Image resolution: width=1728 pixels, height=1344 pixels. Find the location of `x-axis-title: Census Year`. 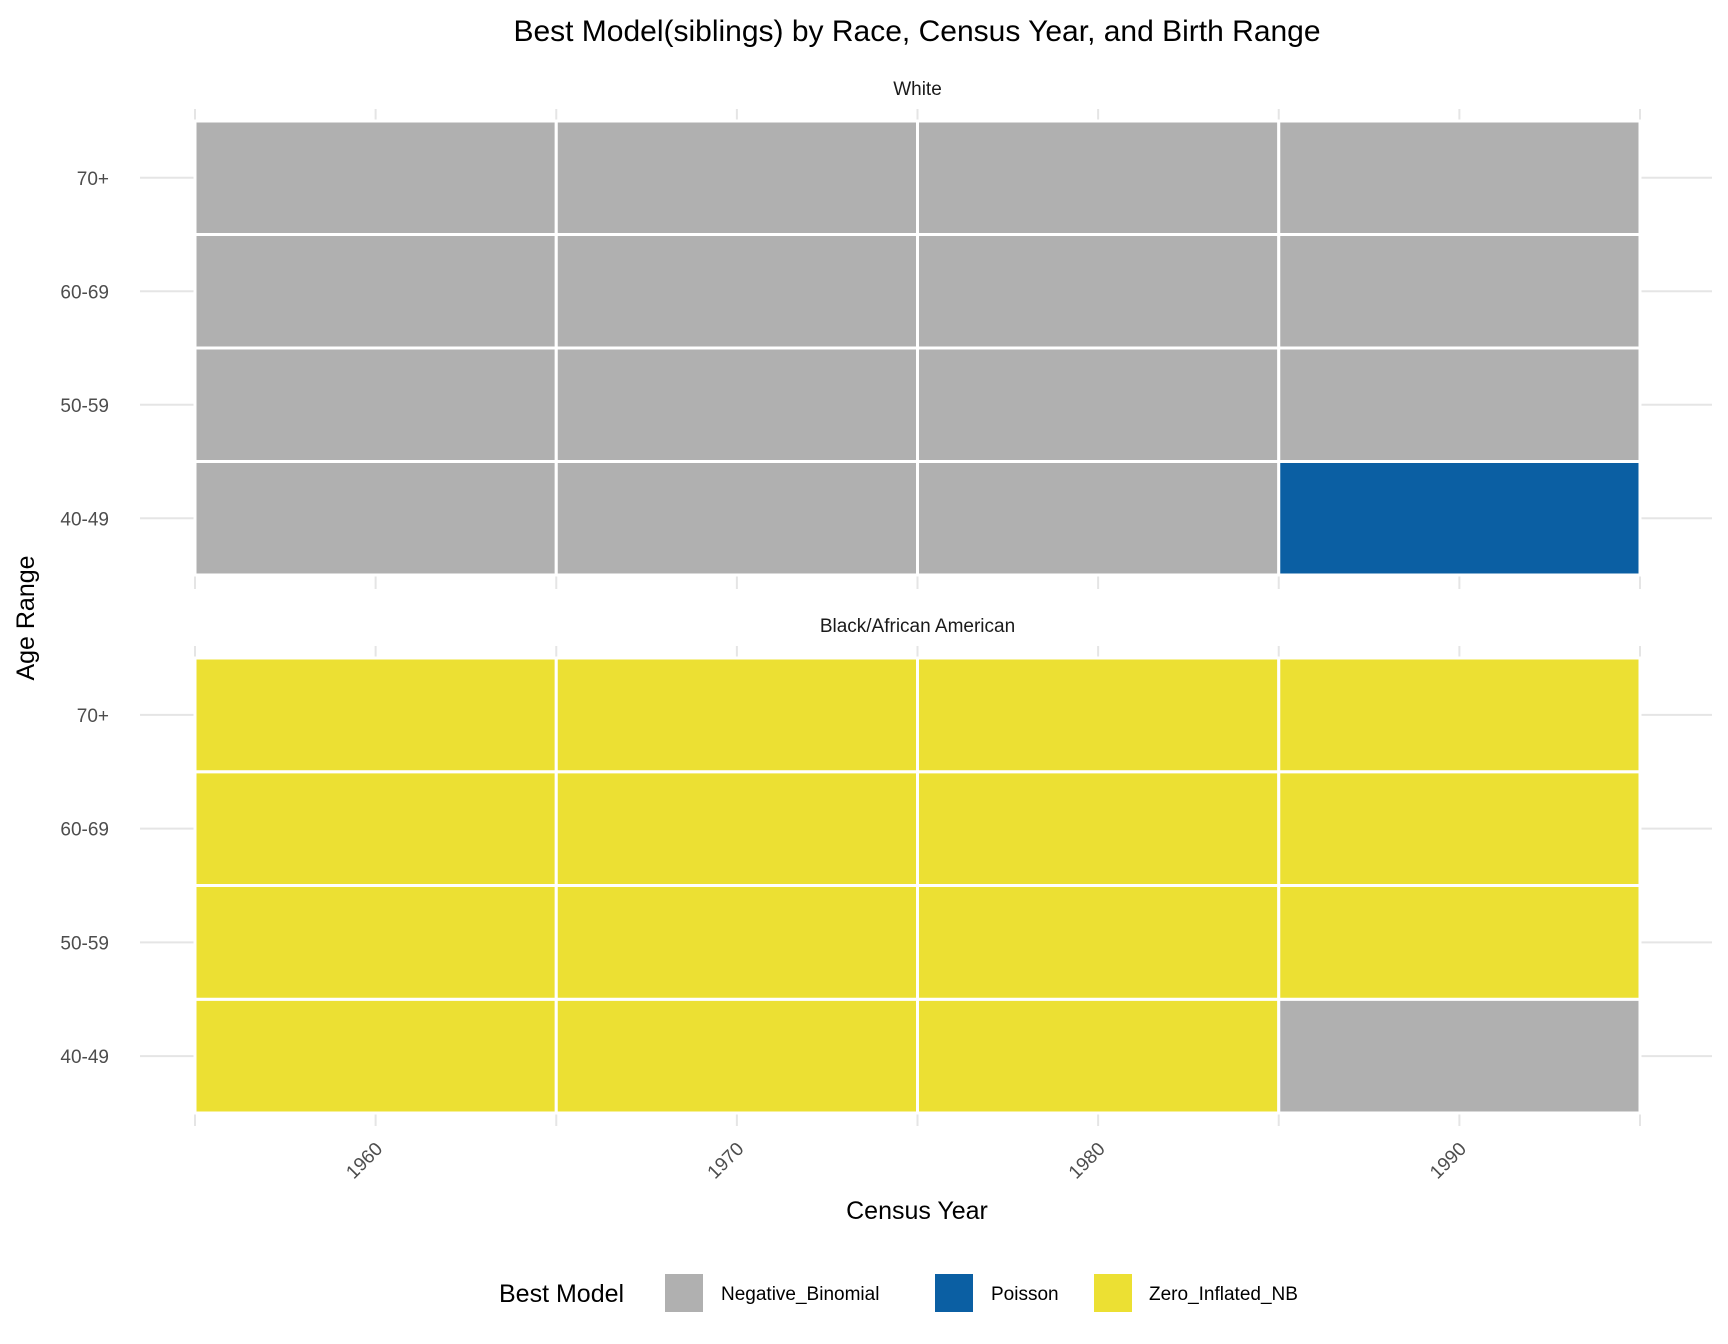

x-axis-title: Census Year is located at coordinates (917, 1211).